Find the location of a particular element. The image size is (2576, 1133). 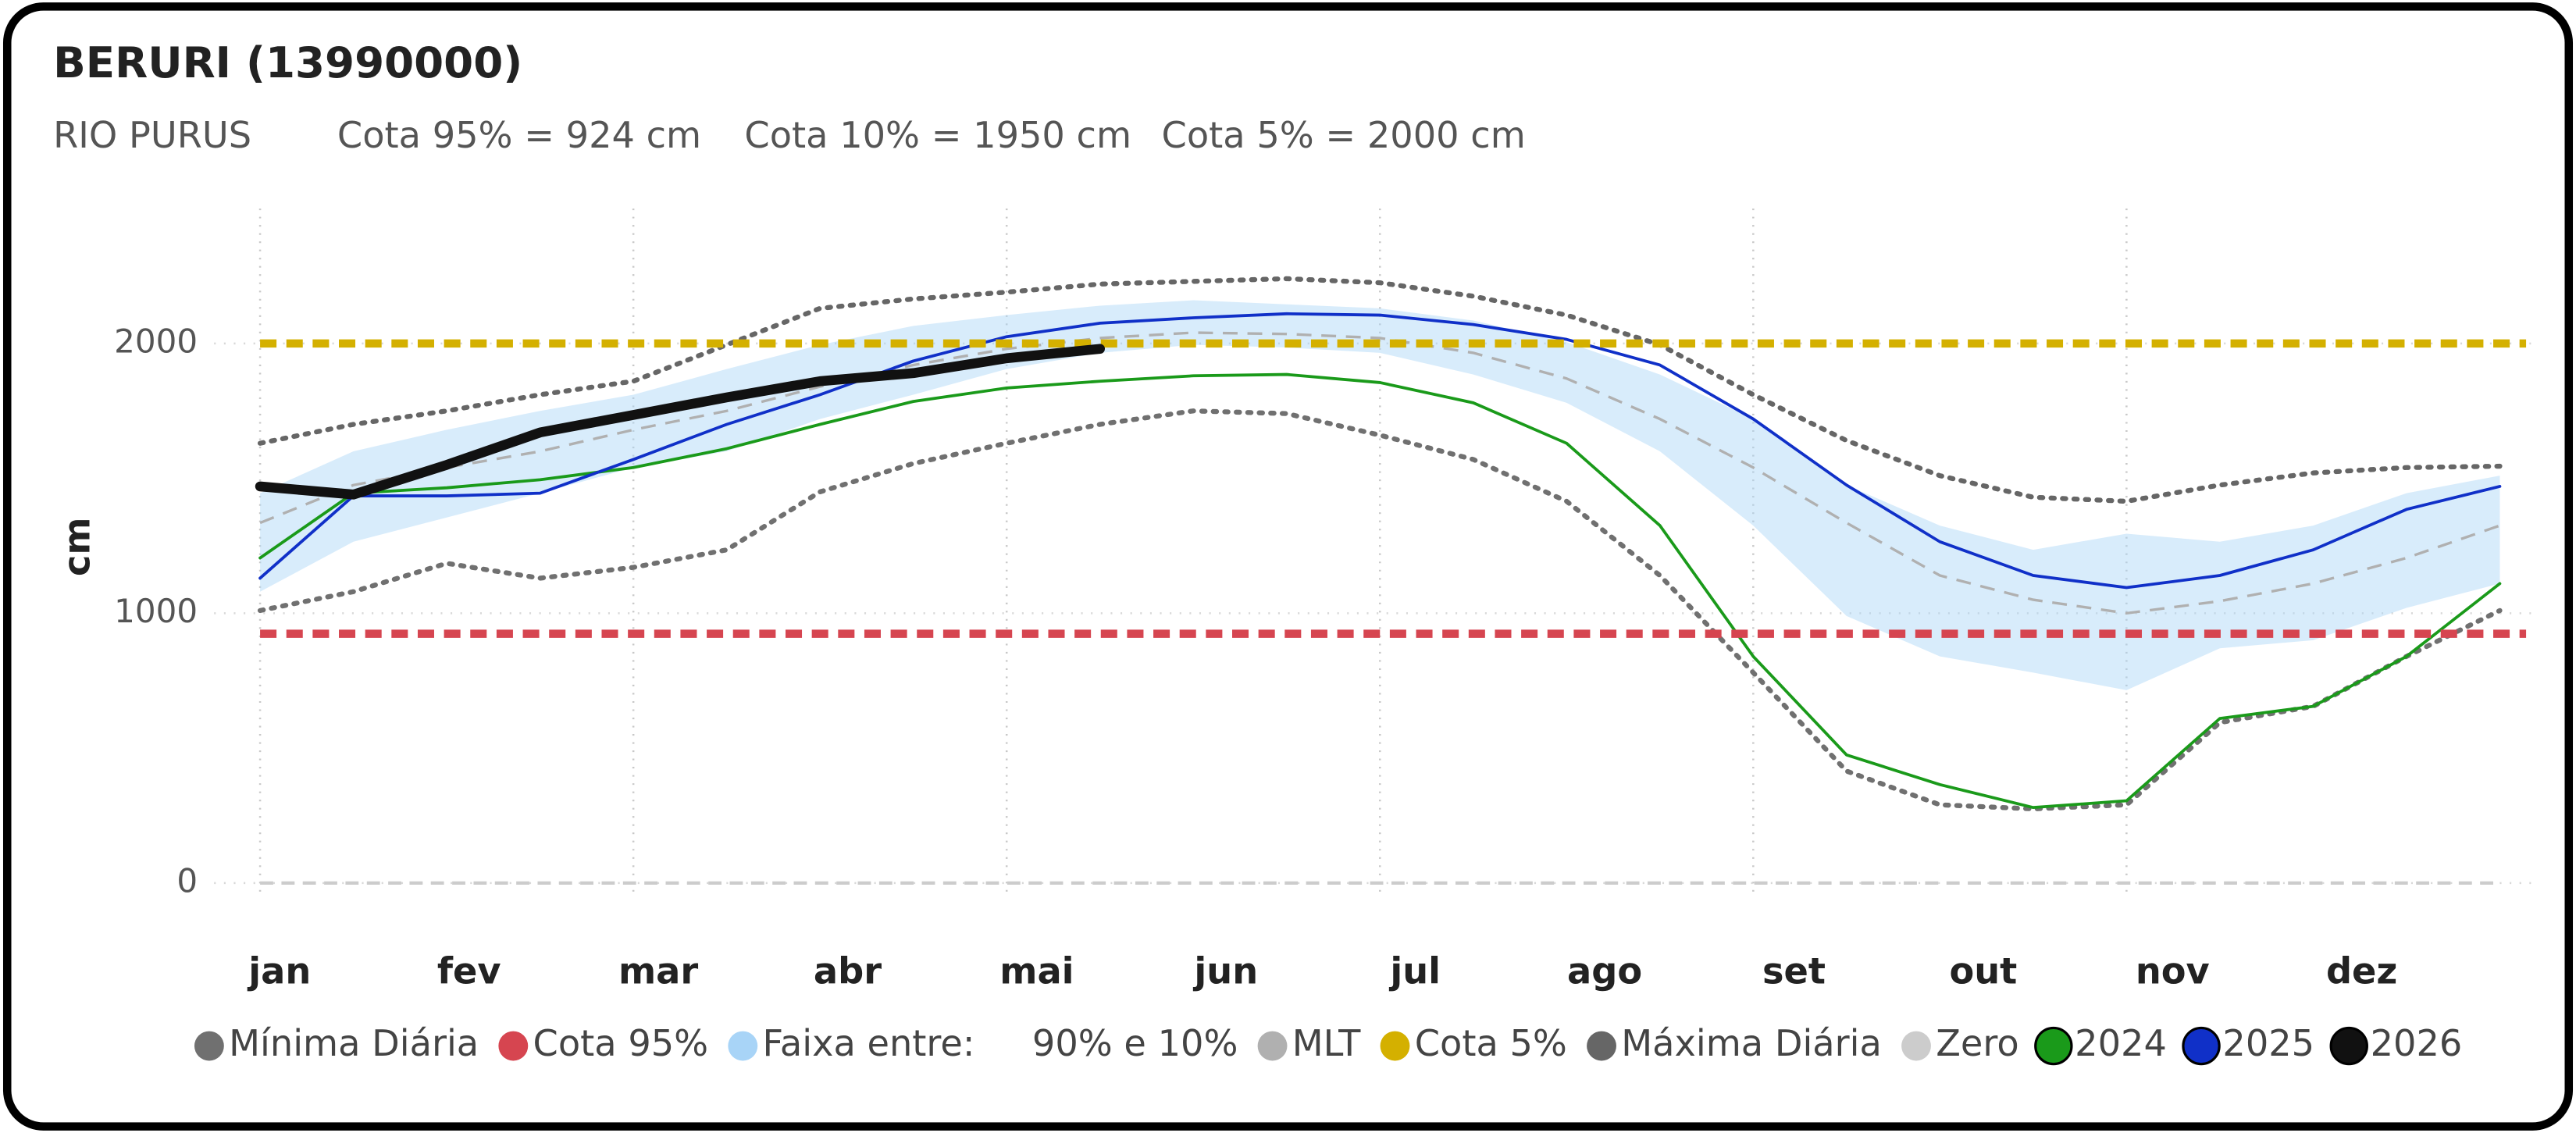

y-tick-label: 0 is located at coordinates (187, 881).